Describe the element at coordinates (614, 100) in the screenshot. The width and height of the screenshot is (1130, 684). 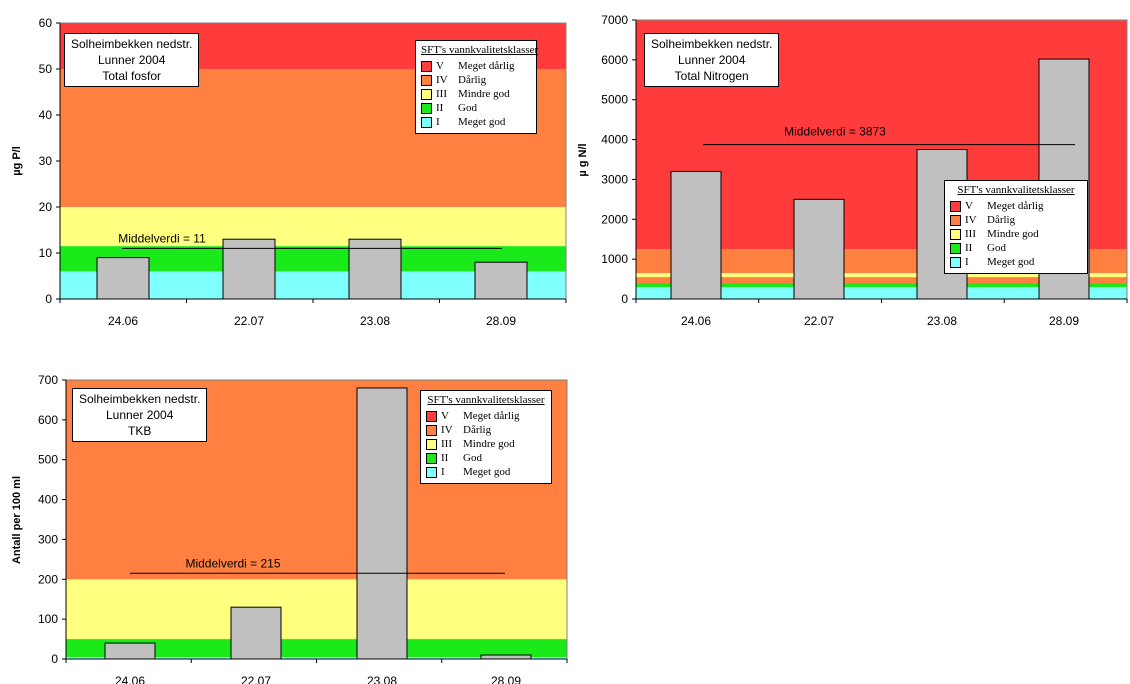
I see `y-tick-label: 5000` at that location.